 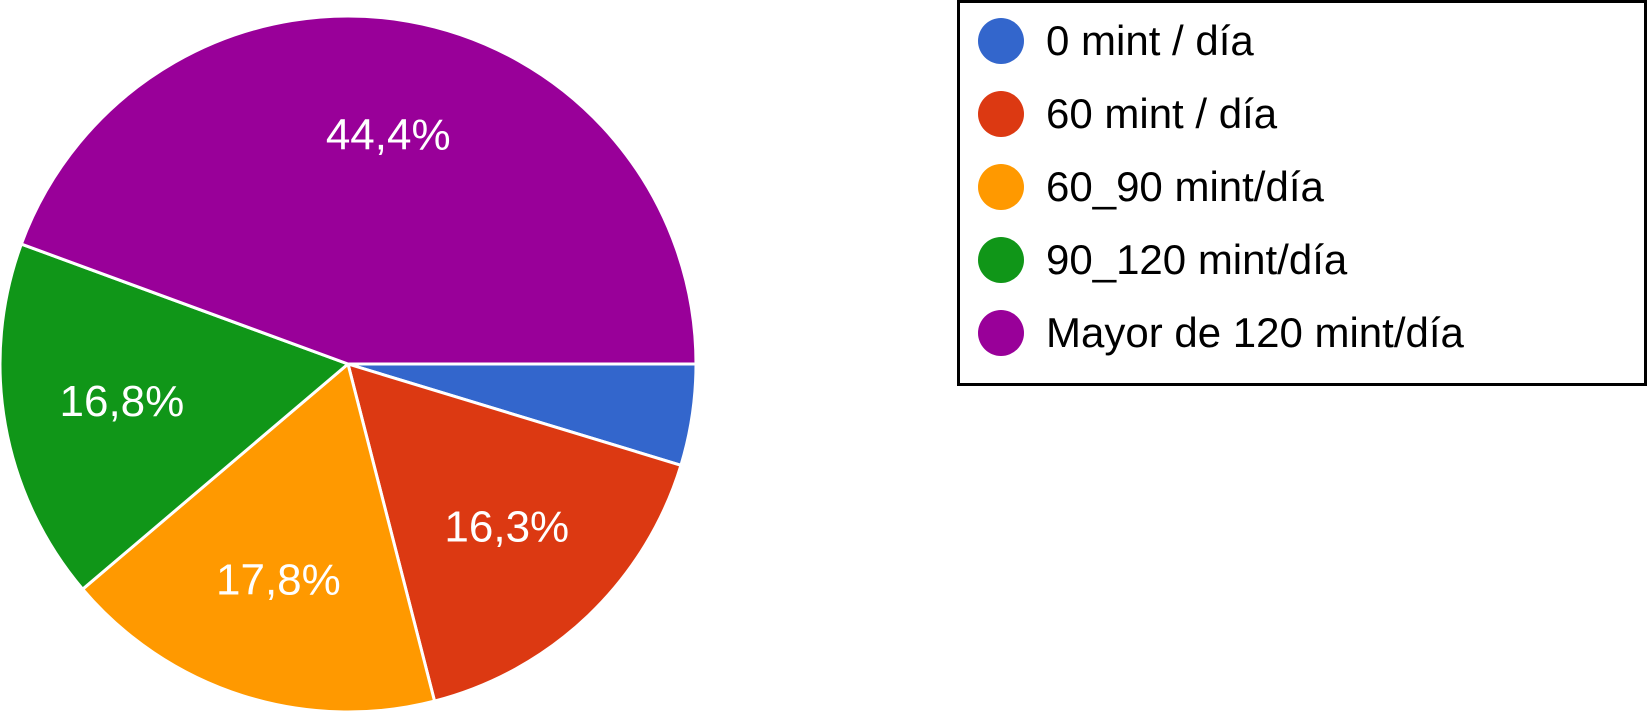 What do you see at coordinates (1255, 332) in the screenshot?
I see `legend-label-mayor-120-mint: Mayor de 120 mint/día` at bounding box center [1255, 332].